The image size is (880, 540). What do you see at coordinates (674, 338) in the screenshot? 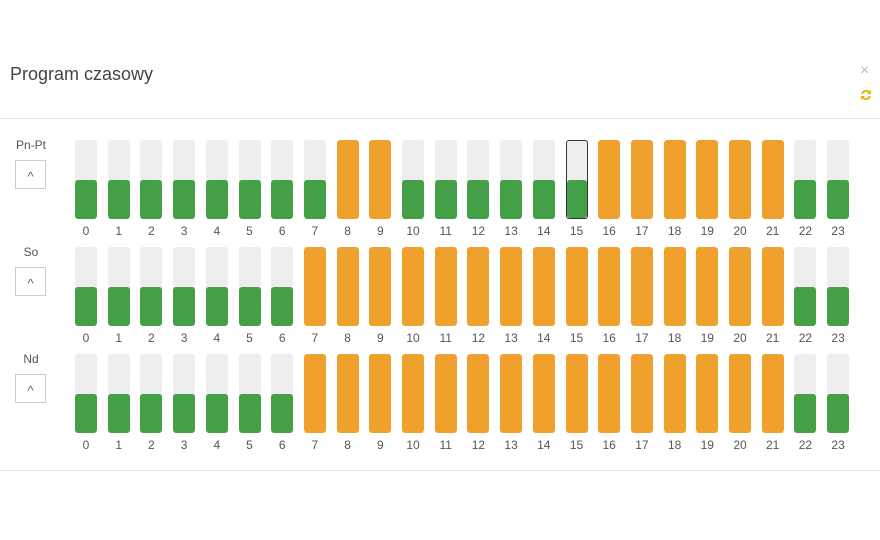
I see `hour-label: 18` at bounding box center [674, 338].